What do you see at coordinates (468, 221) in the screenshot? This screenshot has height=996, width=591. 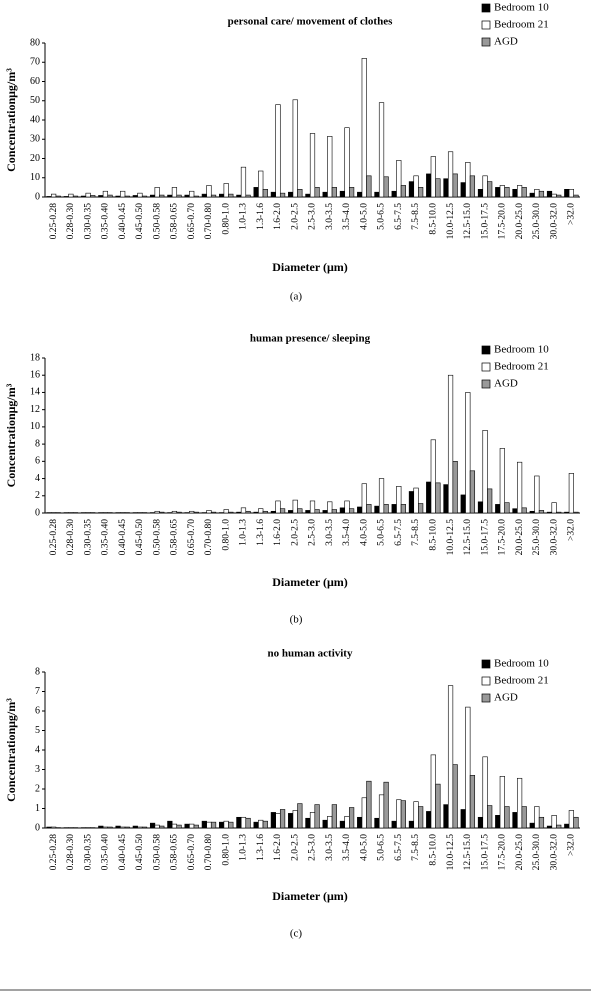 I see `x-tick-label: 12.5-15.0` at bounding box center [468, 221].